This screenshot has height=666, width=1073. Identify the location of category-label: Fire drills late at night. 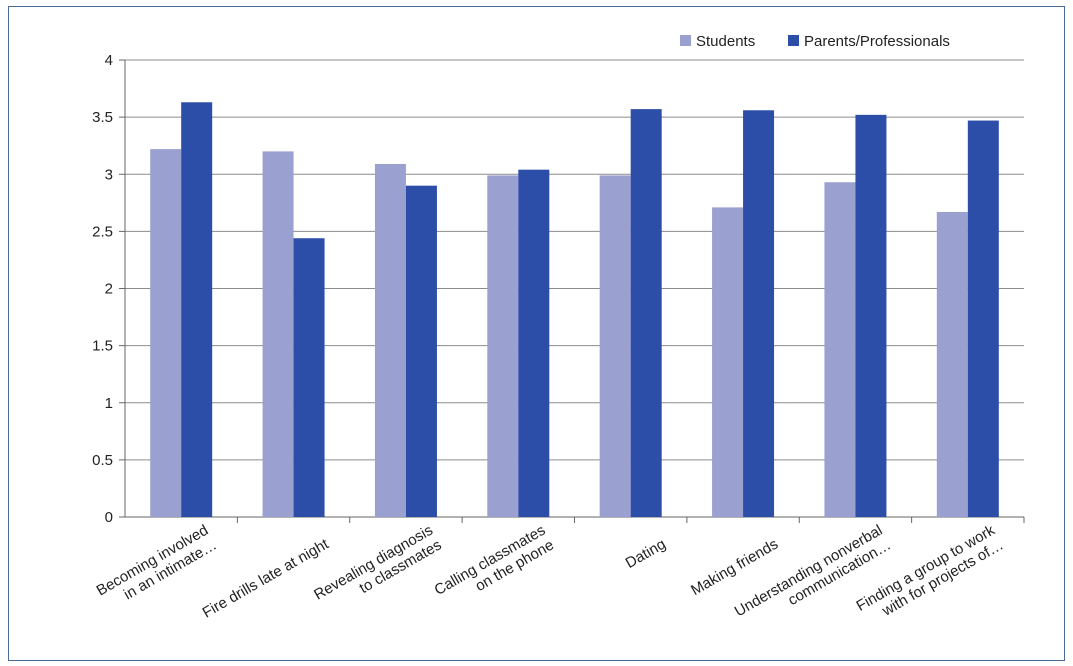
(266, 578).